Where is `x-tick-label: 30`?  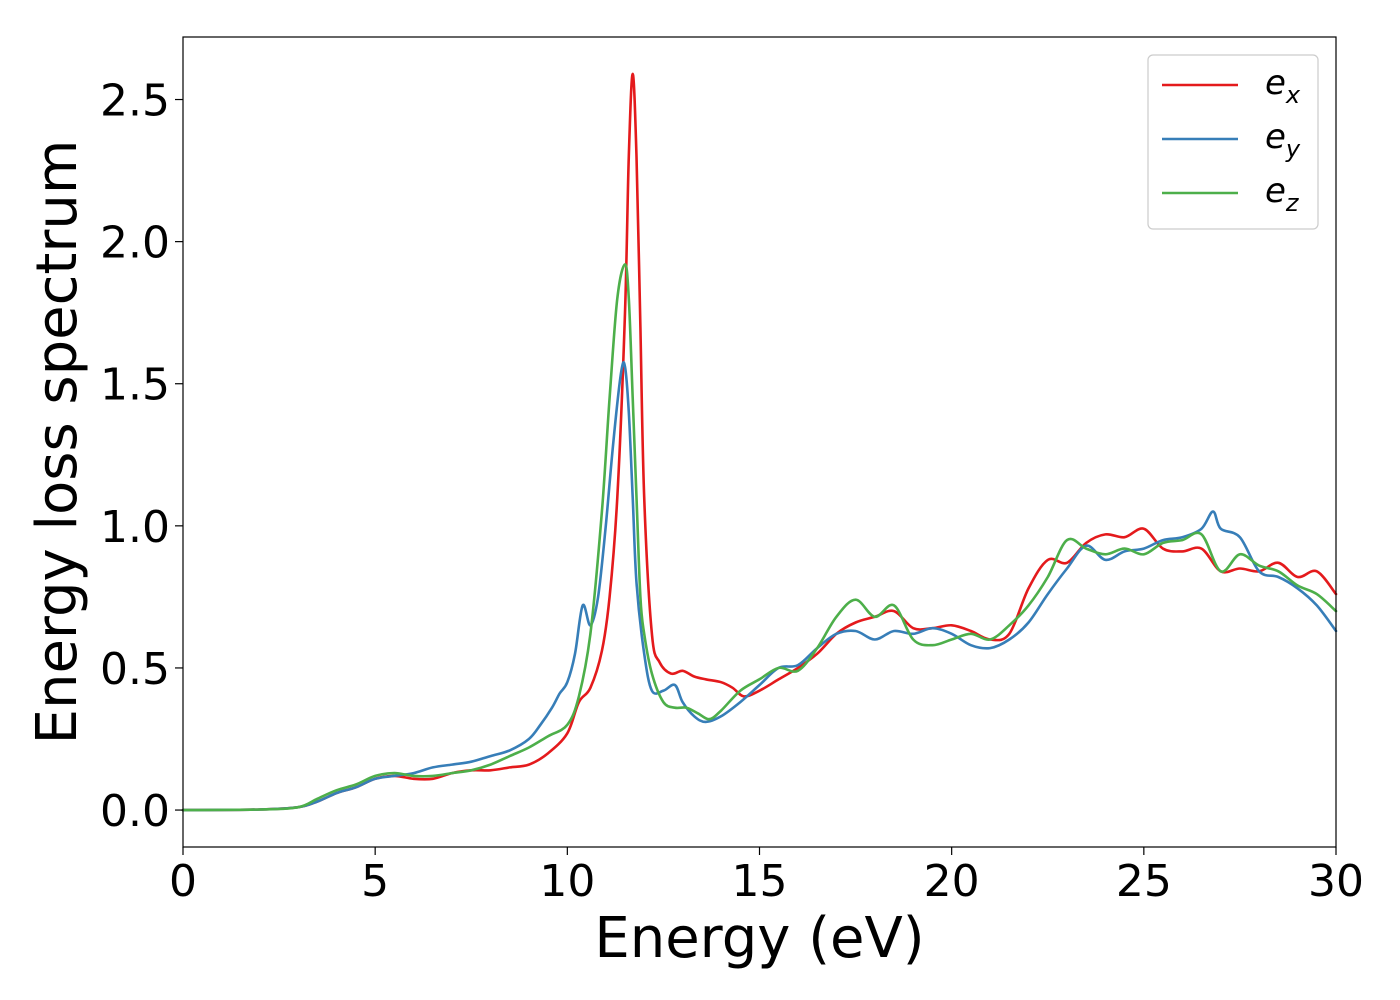
x-tick-label: 30 is located at coordinates (1336, 881).